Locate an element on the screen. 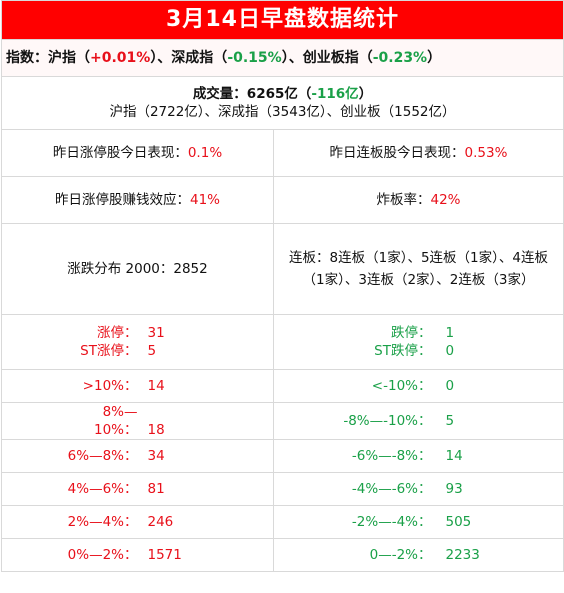  down-bucket-label: -6%—-8%： is located at coordinates (391, 456).